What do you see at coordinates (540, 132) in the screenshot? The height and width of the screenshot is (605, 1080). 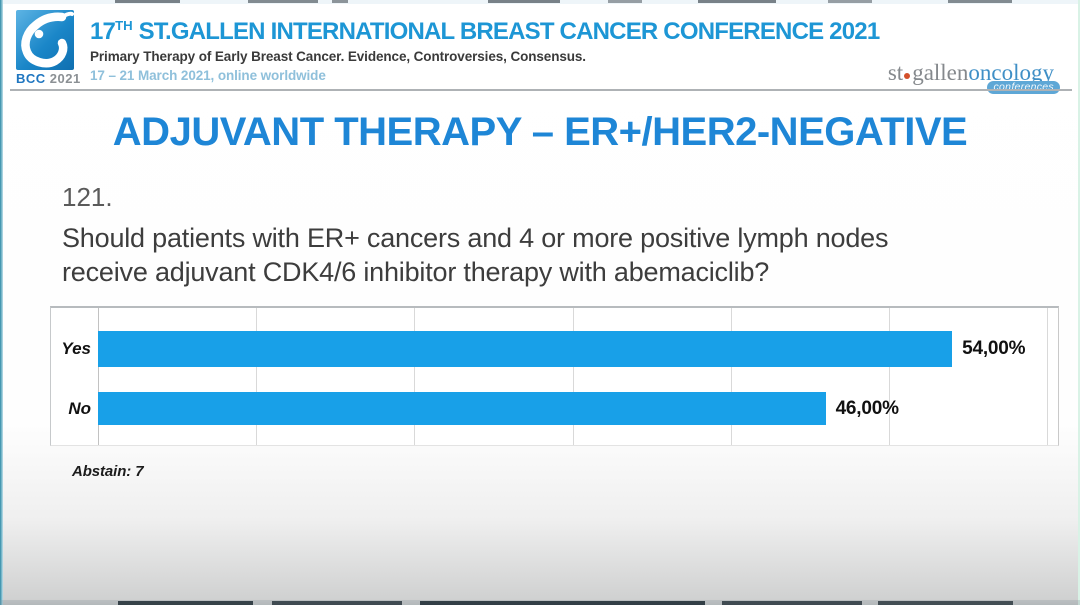 I see `slide-title: ADJUVANT THERAPY – ER+/HER2-NEGATIVE` at bounding box center [540, 132].